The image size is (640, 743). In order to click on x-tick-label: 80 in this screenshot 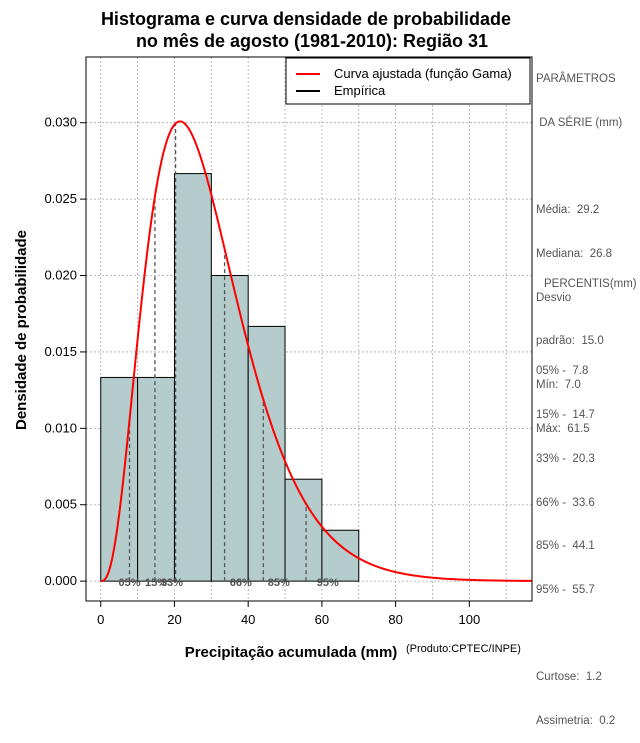, I will do `click(395, 619)`.